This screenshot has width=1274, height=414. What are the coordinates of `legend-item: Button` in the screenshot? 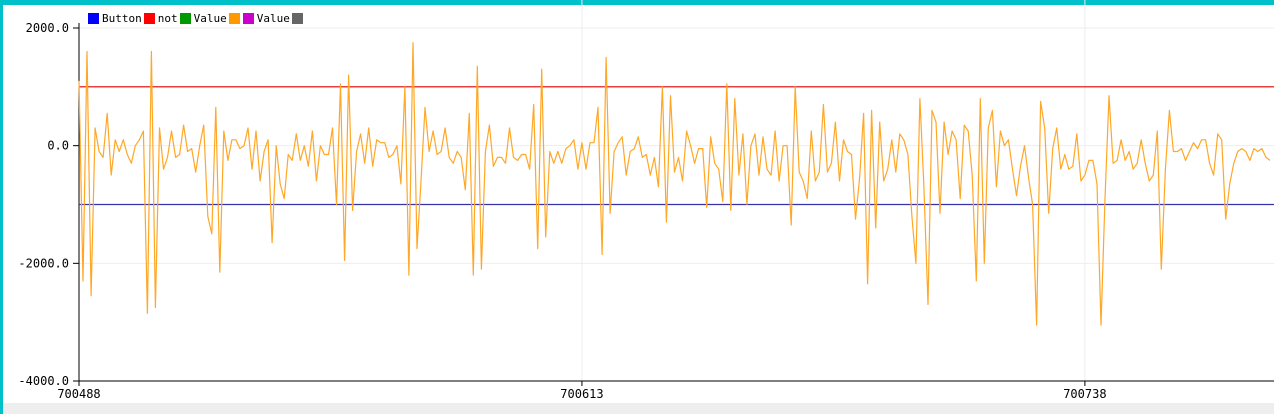 It's located at (116, 18).